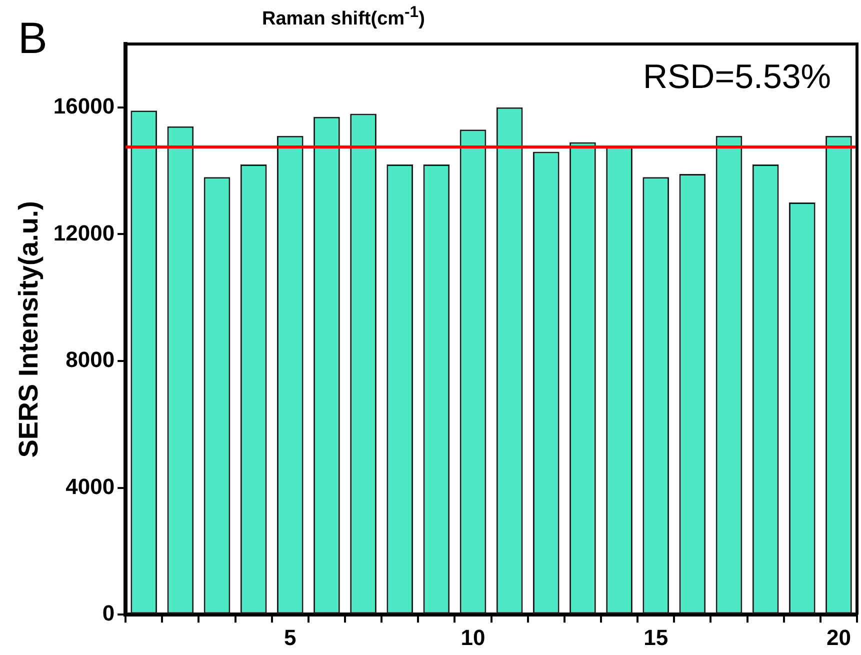  What do you see at coordinates (736, 77) in the screenshot?
I see `annotation: RSD=5.53%` at bounding box center [736, 77].